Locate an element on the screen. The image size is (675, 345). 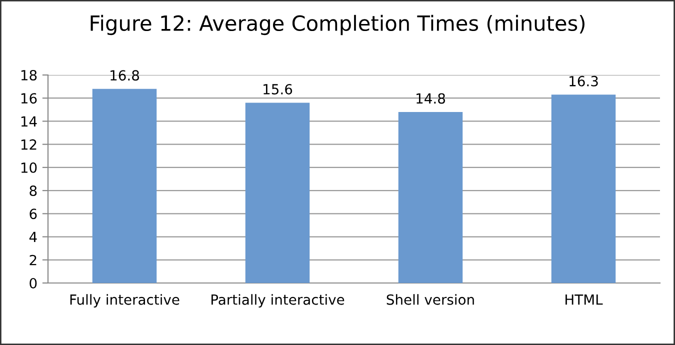
chart-title: Figure 12: Average Completion Times (minutes) is located at coordinates (337, 25).